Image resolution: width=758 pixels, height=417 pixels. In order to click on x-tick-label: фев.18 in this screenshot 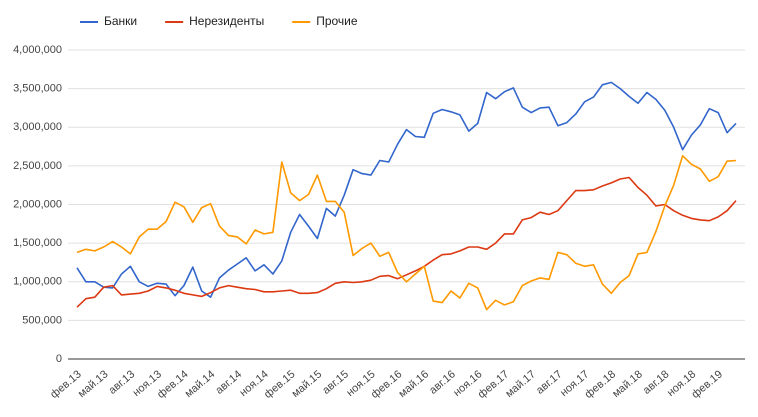, I will do `click(601, 384)`.